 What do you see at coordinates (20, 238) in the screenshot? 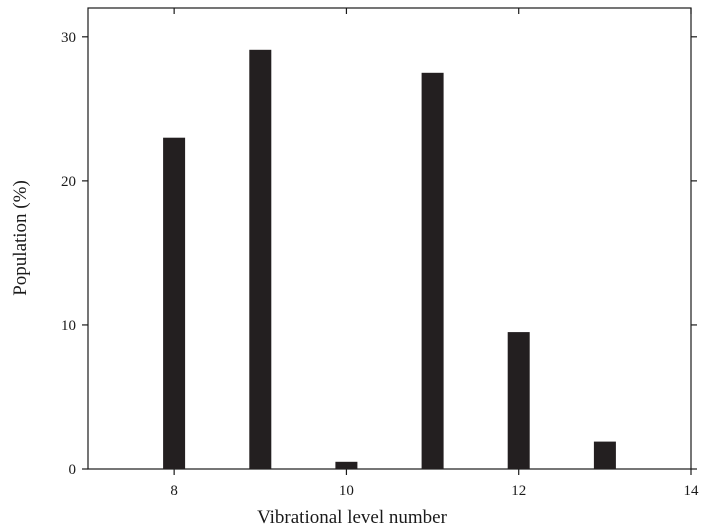
I see `y-axis-title: Population (%)` at bounding box center [20, 238].